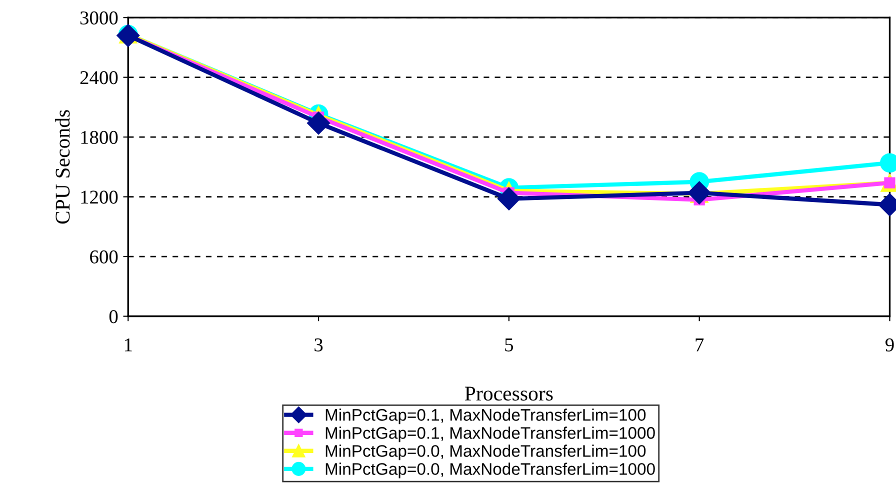 The height and width of the screenshot is (502, 896). I want to click on y-tick-label: 0, so click(113, 317).